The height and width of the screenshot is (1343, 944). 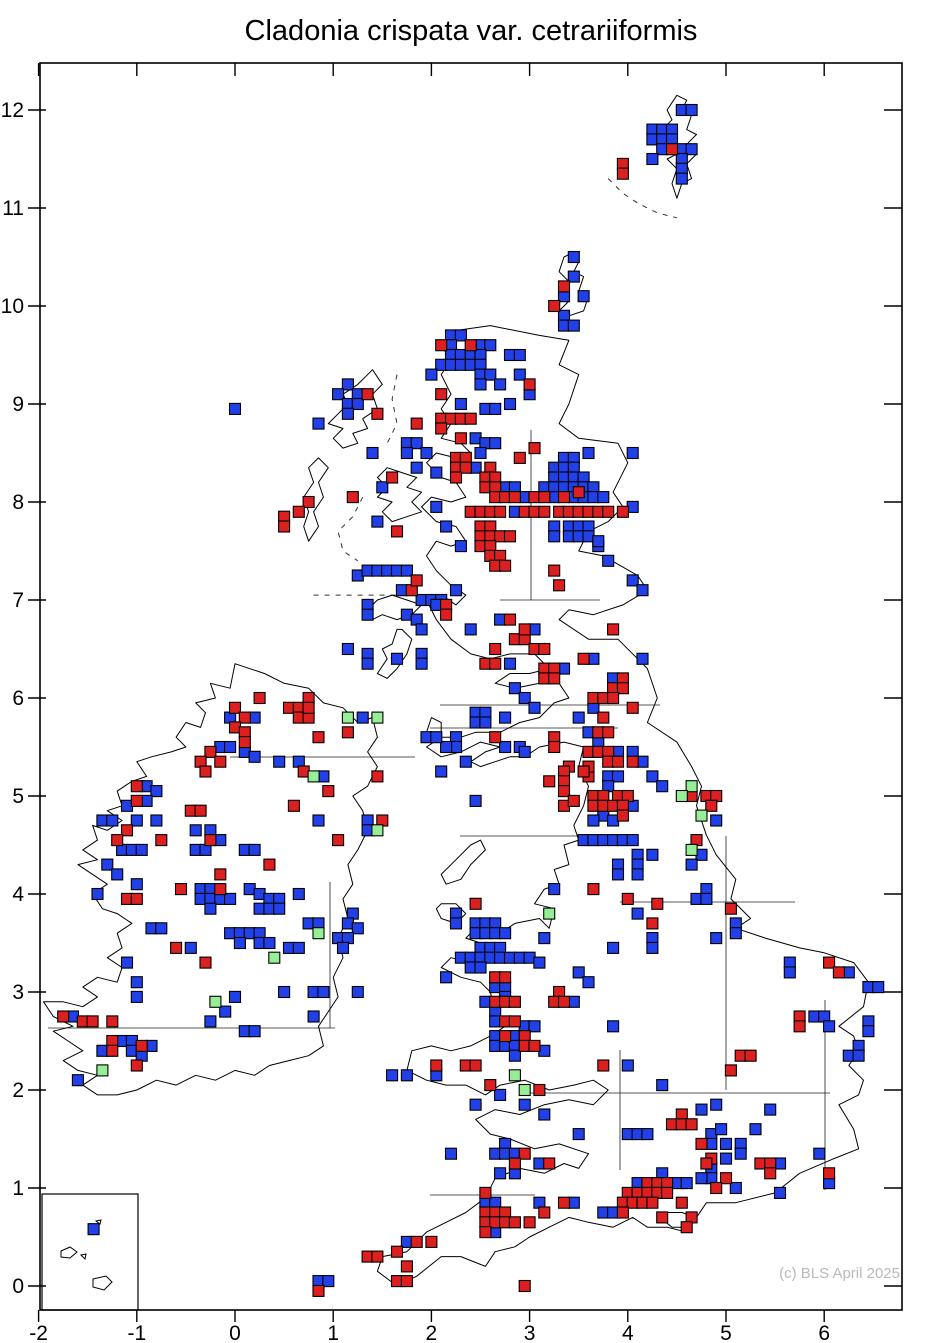 I want to click on y-tick-label: 8, so click(x=18, y=502).